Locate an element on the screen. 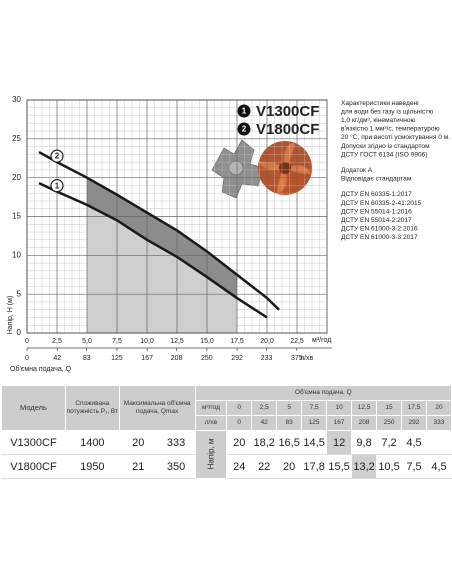  model-cell: V1300CF is located at coordinates (33, 442).